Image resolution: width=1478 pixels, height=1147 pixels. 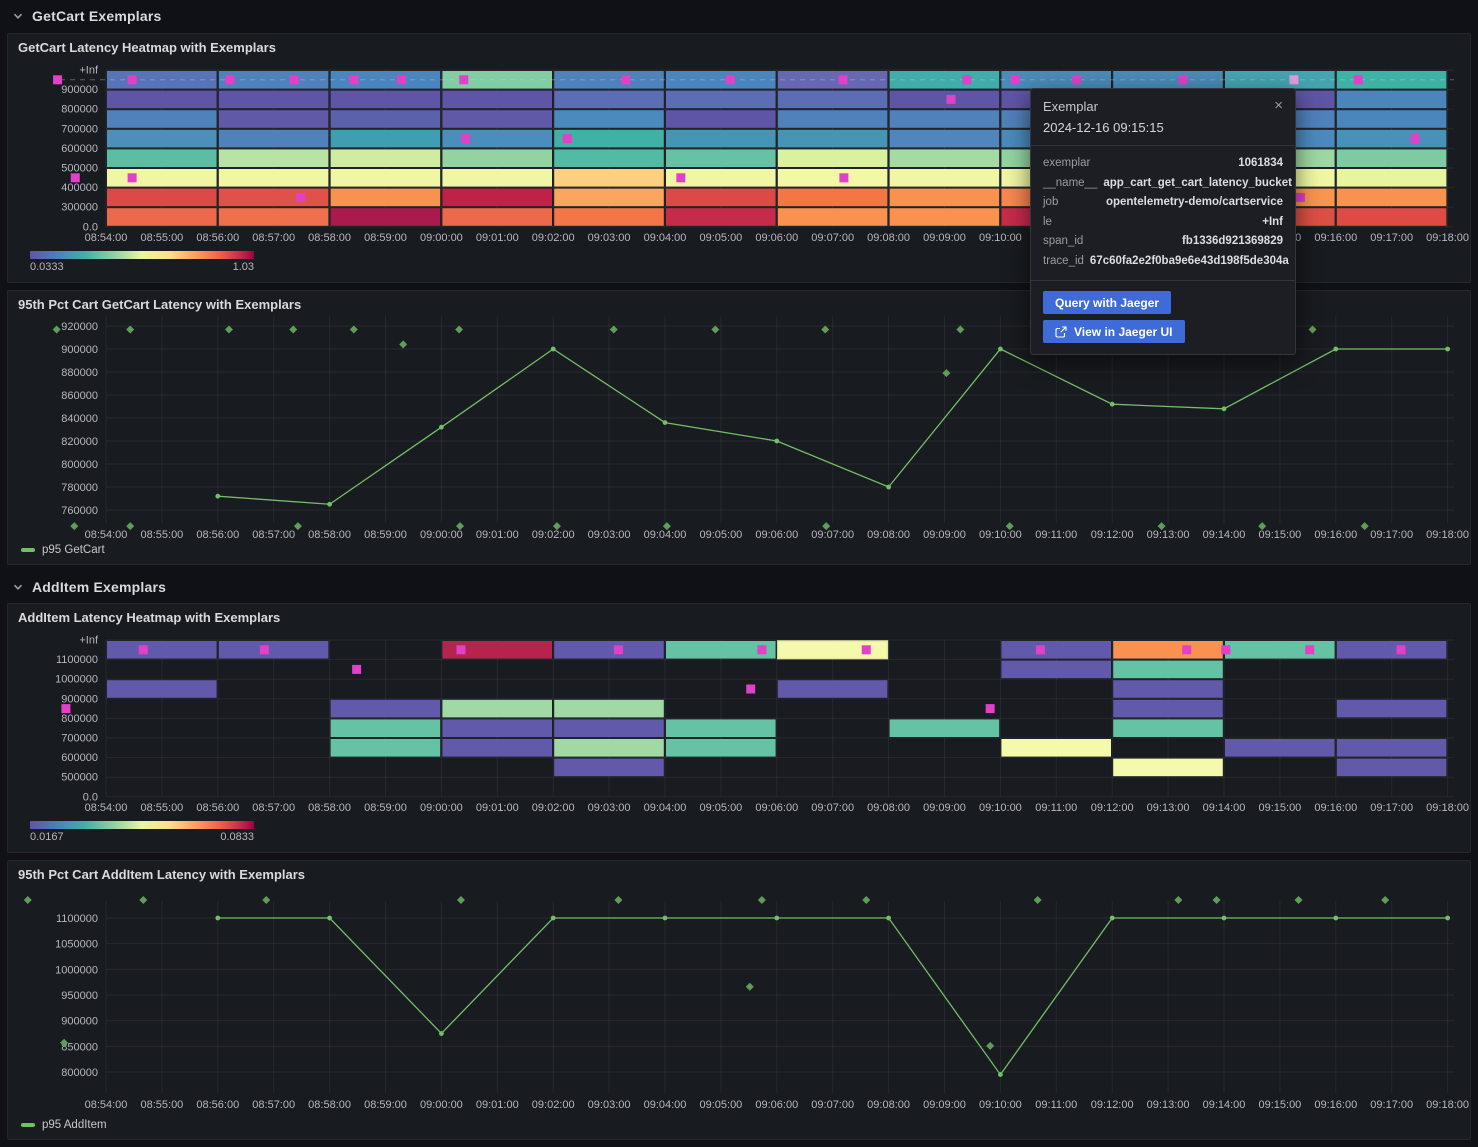 What do you see at coordinates (739, 16) in the screenshot?
I see `row-header-getcart-exemplars: GetCart Exemplars` at bounding box center [739, 16].